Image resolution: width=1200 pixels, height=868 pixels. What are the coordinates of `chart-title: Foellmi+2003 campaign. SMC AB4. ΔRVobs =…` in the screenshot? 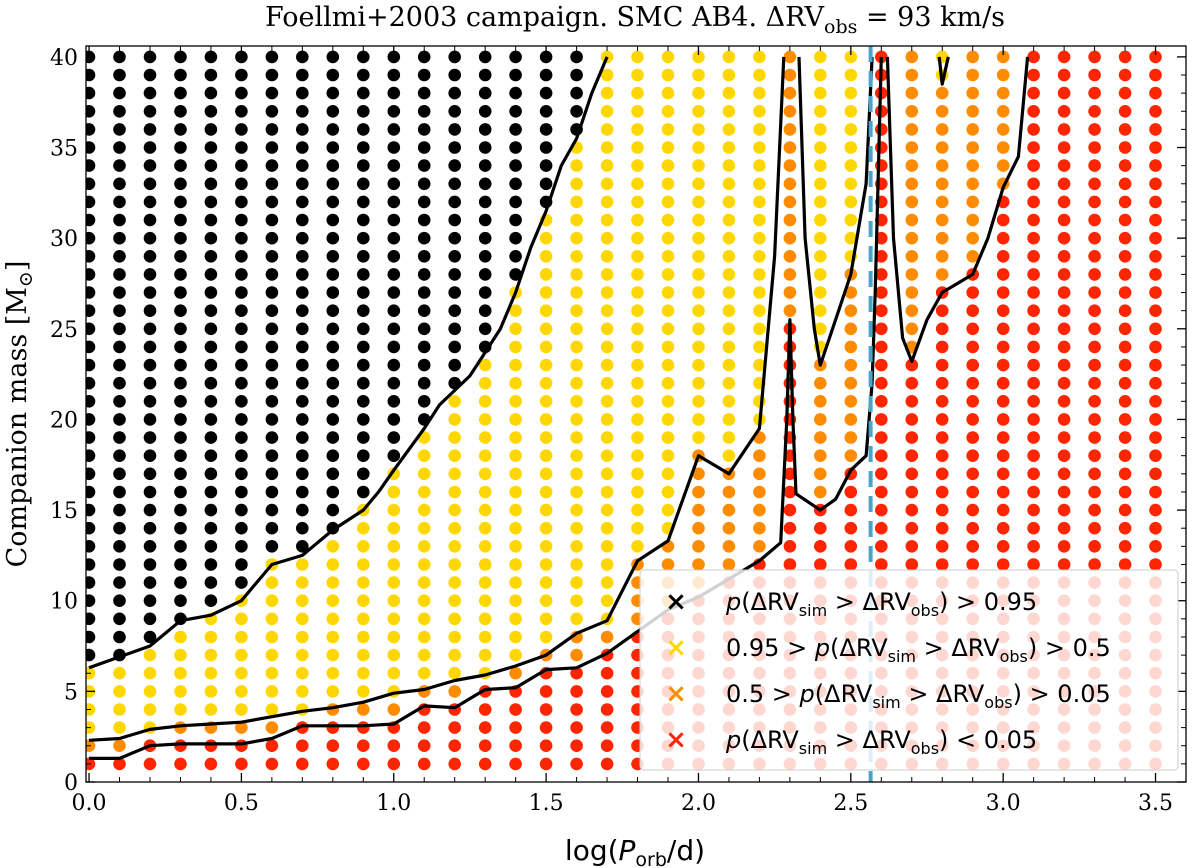 It's located at (635, 20).